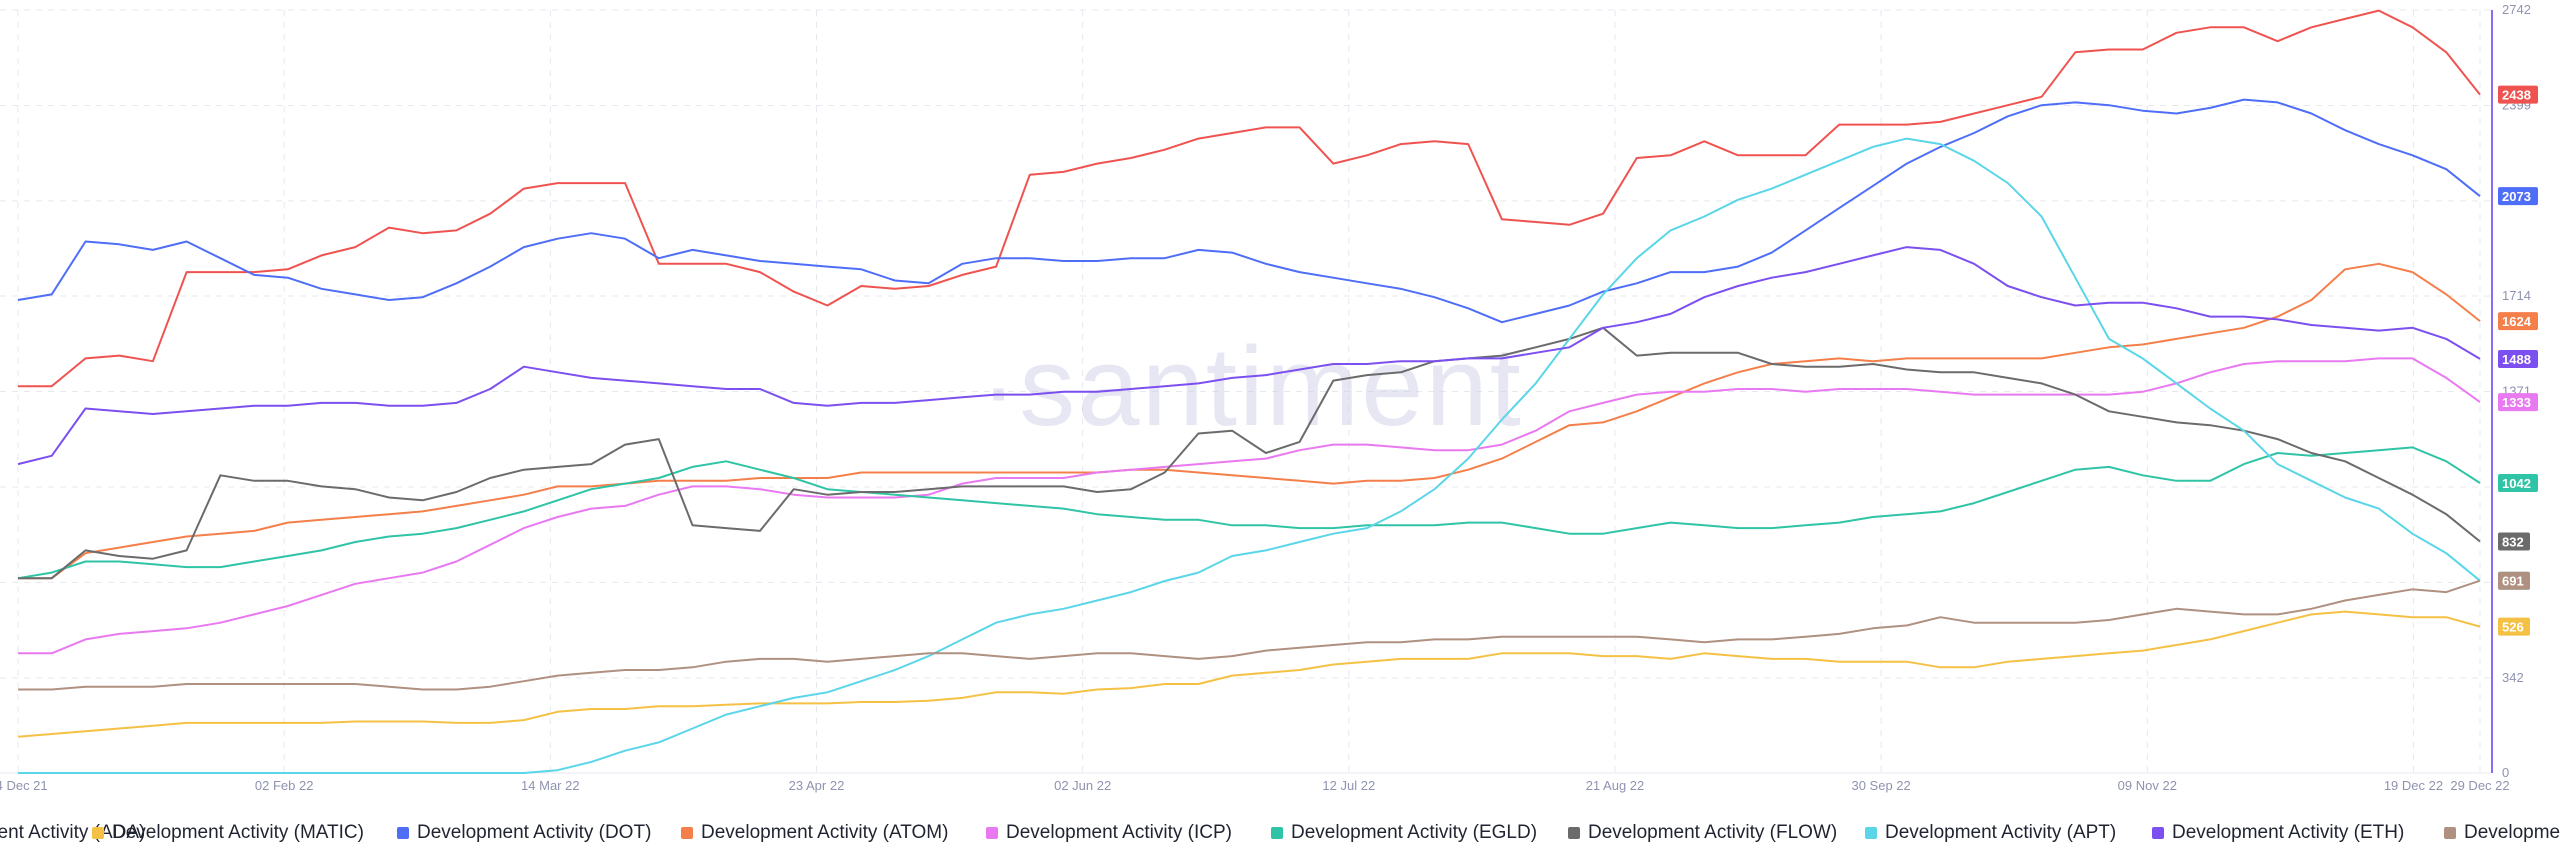 The width and height of the screenshot is (2560, 867). I want to click on y-tick-label: 2742, so click(2516, 9).